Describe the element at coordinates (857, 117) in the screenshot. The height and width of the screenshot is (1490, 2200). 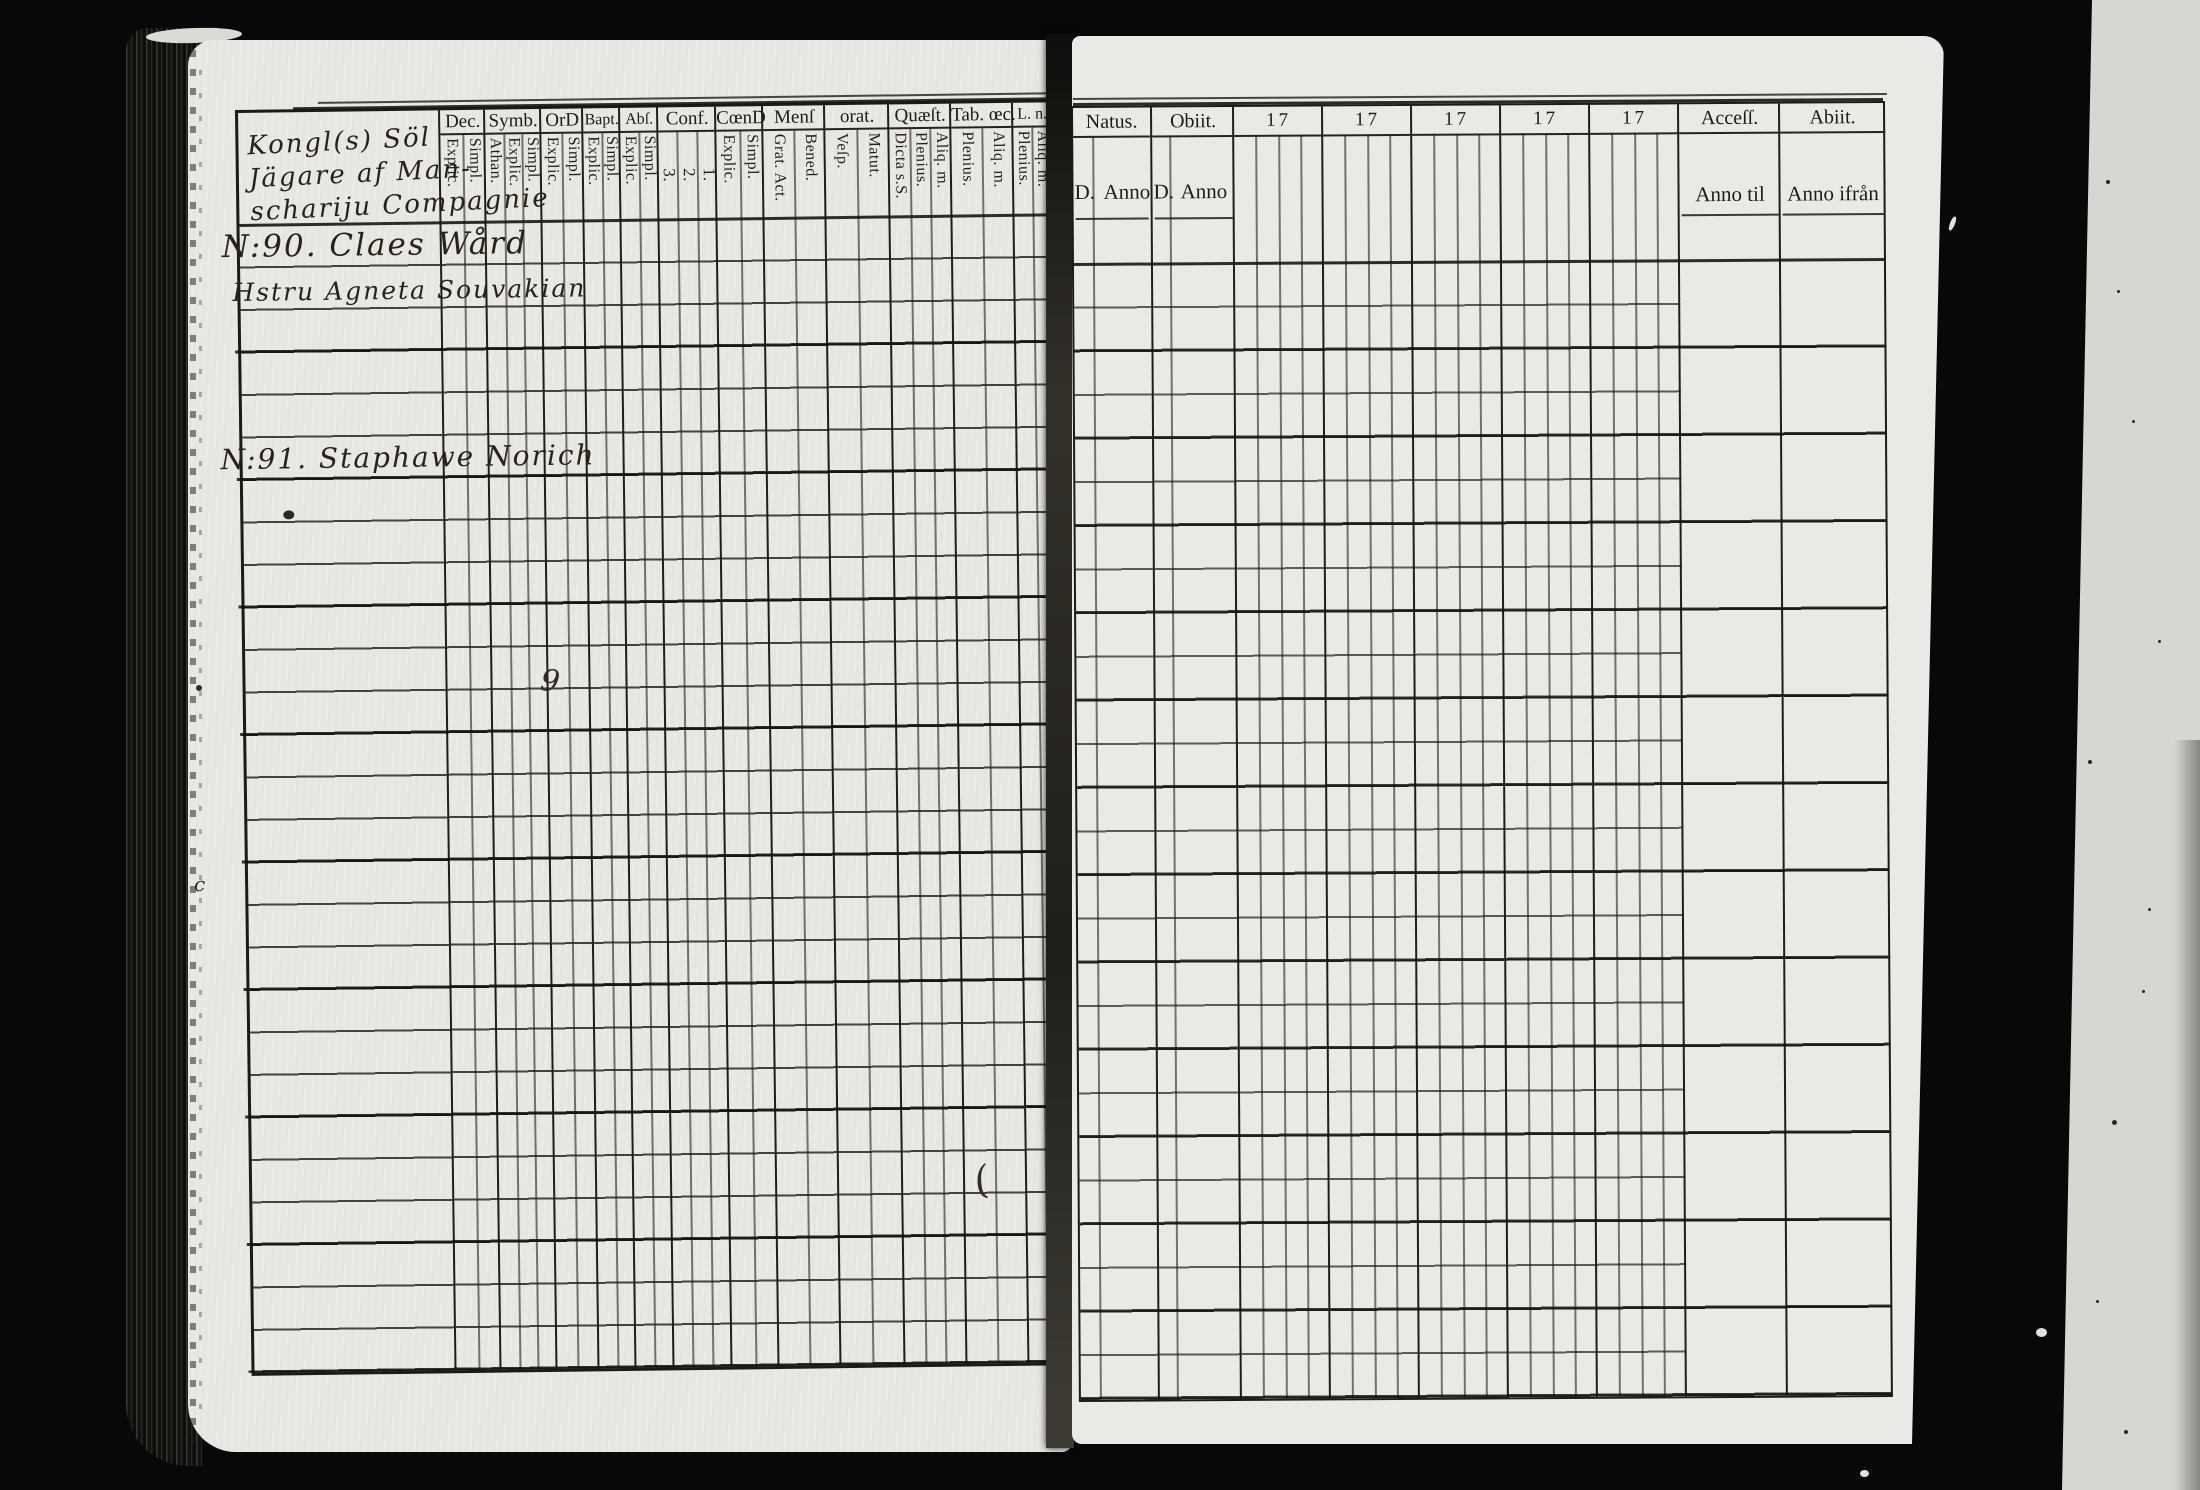
I see `column-label: orat.` at that location.